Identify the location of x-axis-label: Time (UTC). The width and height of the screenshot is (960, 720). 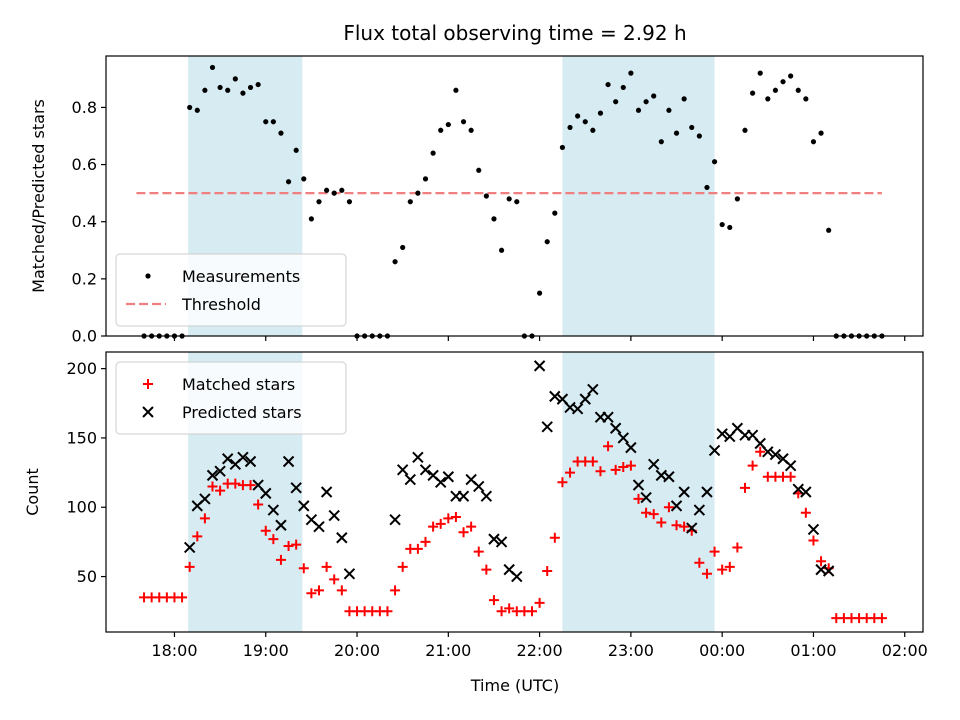
(514, 685).